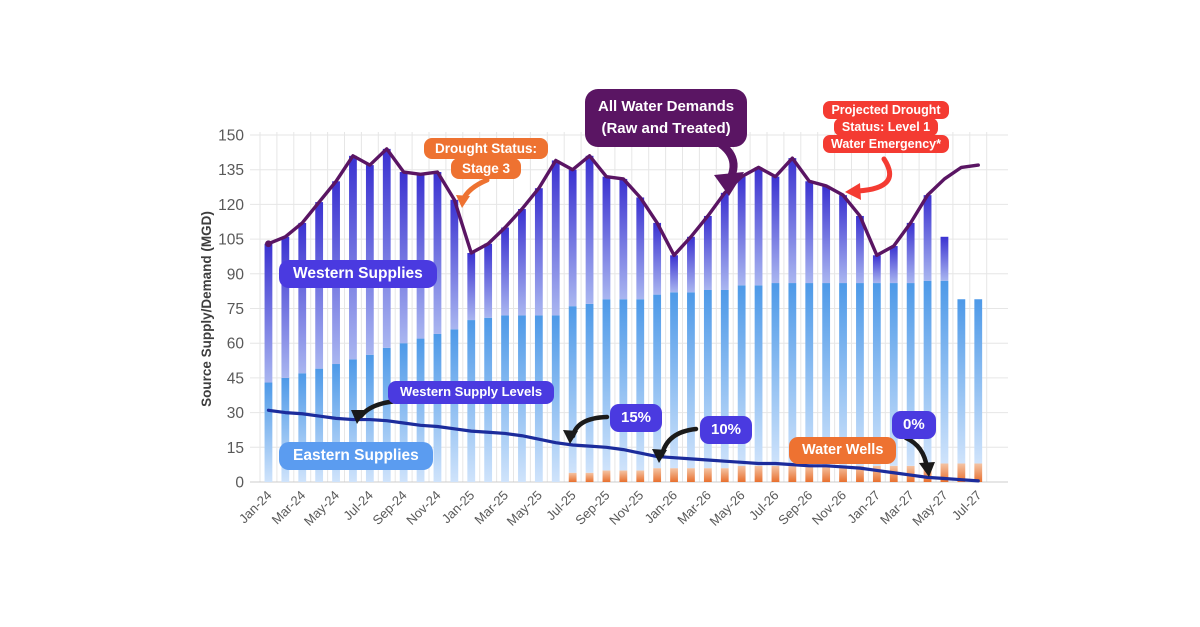  I want to click on svg-text: May-26, so click(727, 508).